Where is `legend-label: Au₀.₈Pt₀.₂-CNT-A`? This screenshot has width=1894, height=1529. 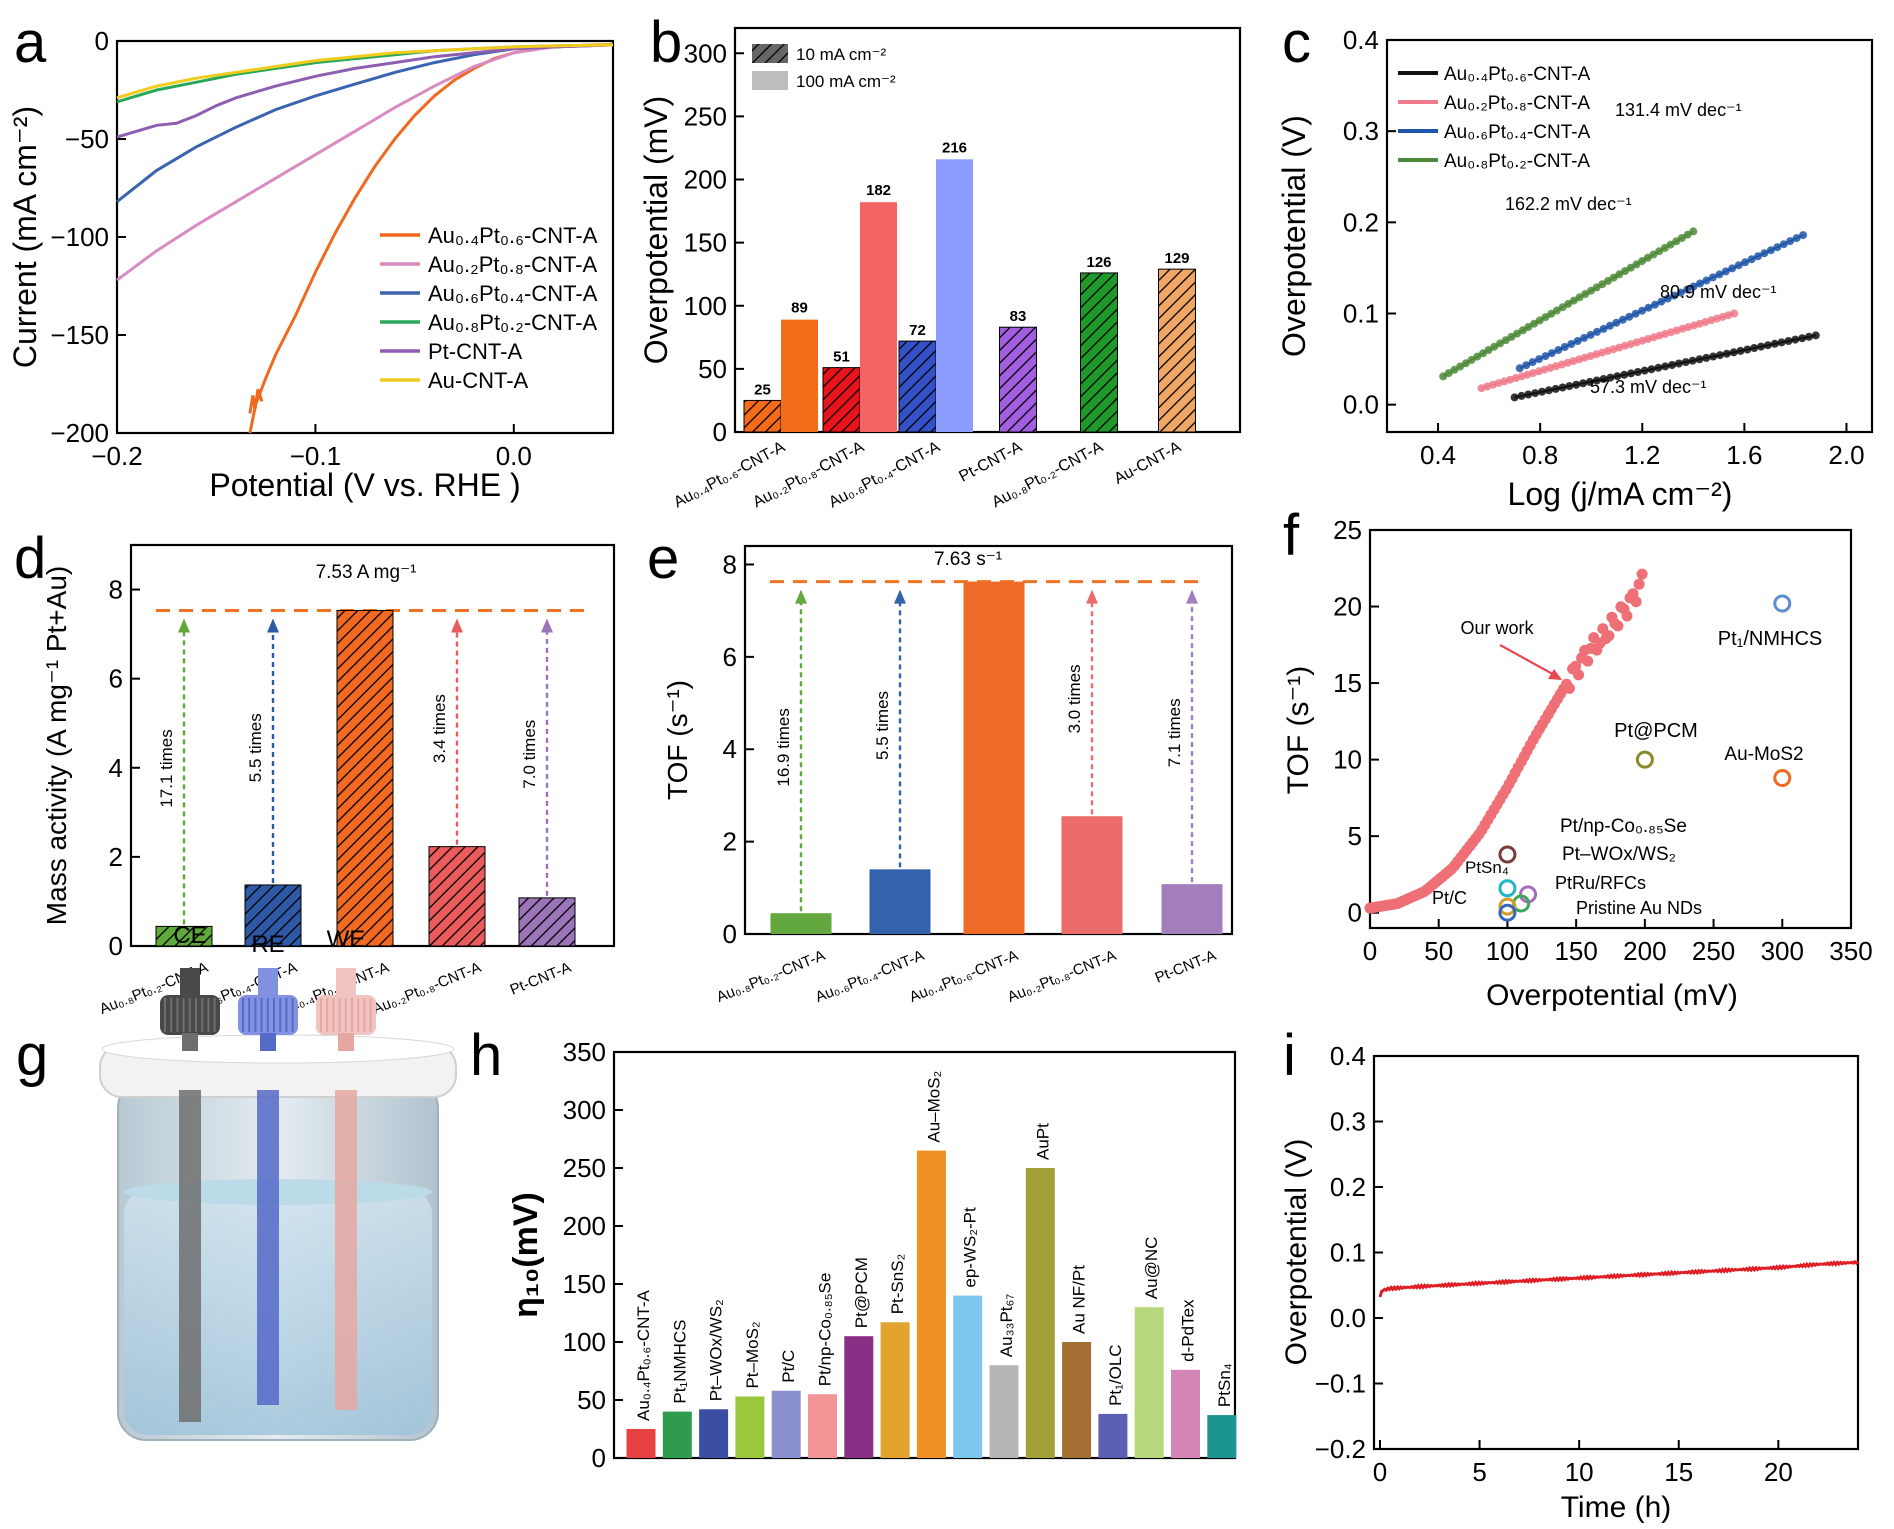
legend-label: Au₀.₈Pt₀.₂-CNT-A is located at coordinates (1517, 161).